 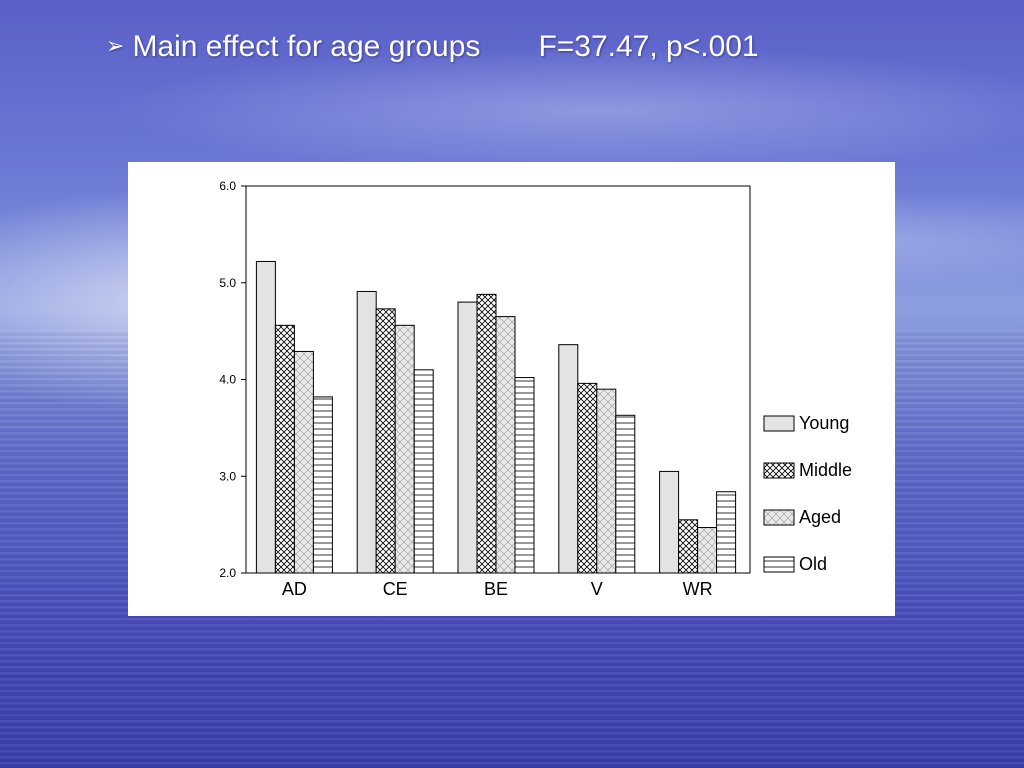 What do you see at coordinates (587, 478) in the screenshot?
I see `bar-middle-v` at bounding box center [587, 478].